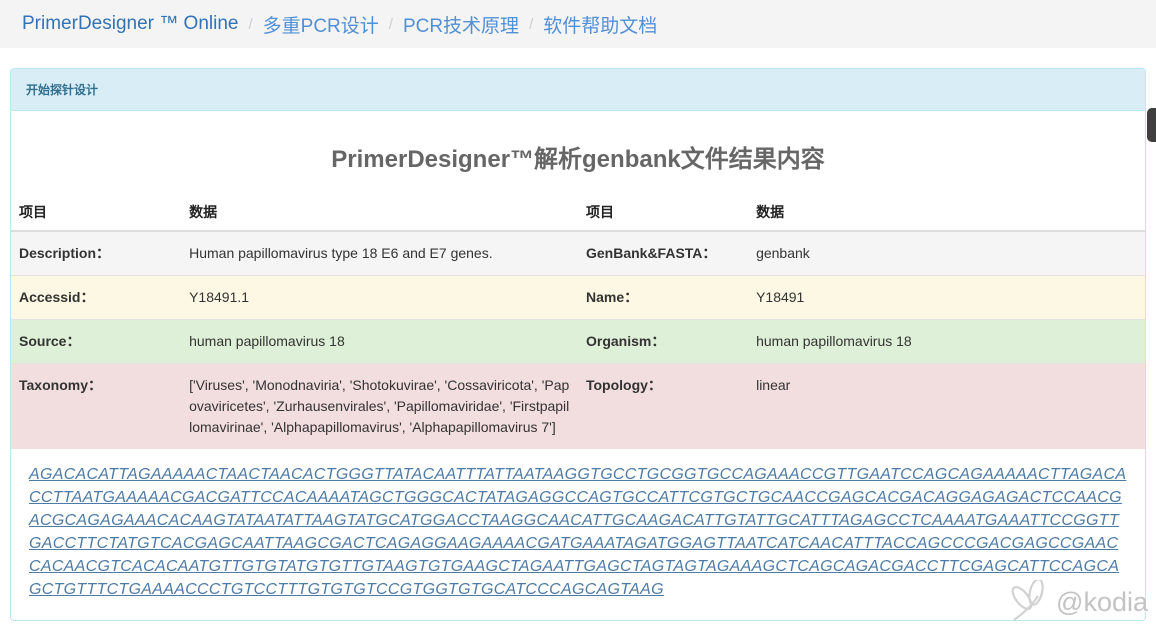  I want to click on value-genbank-fasta: genbank, so click(946, 253).